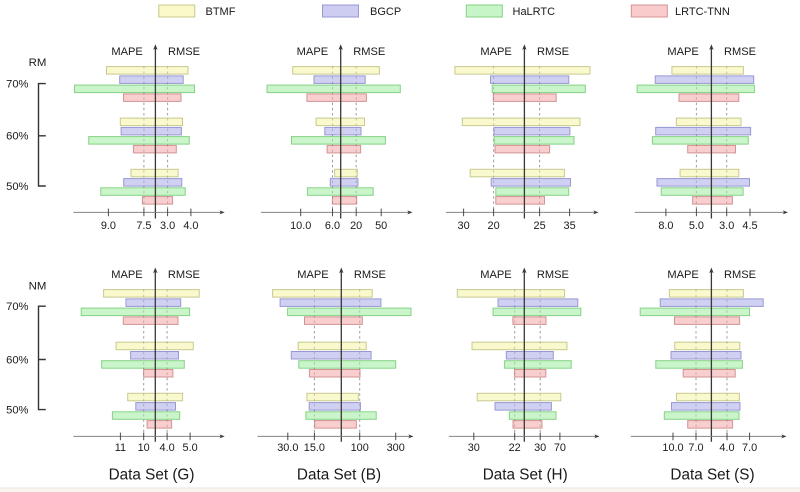 This screenshot has width=800, height=492. What do you see at coordinates (396, 448) in the screenshot?
I see `svg-text: 300` at bounding box center [396, 448].